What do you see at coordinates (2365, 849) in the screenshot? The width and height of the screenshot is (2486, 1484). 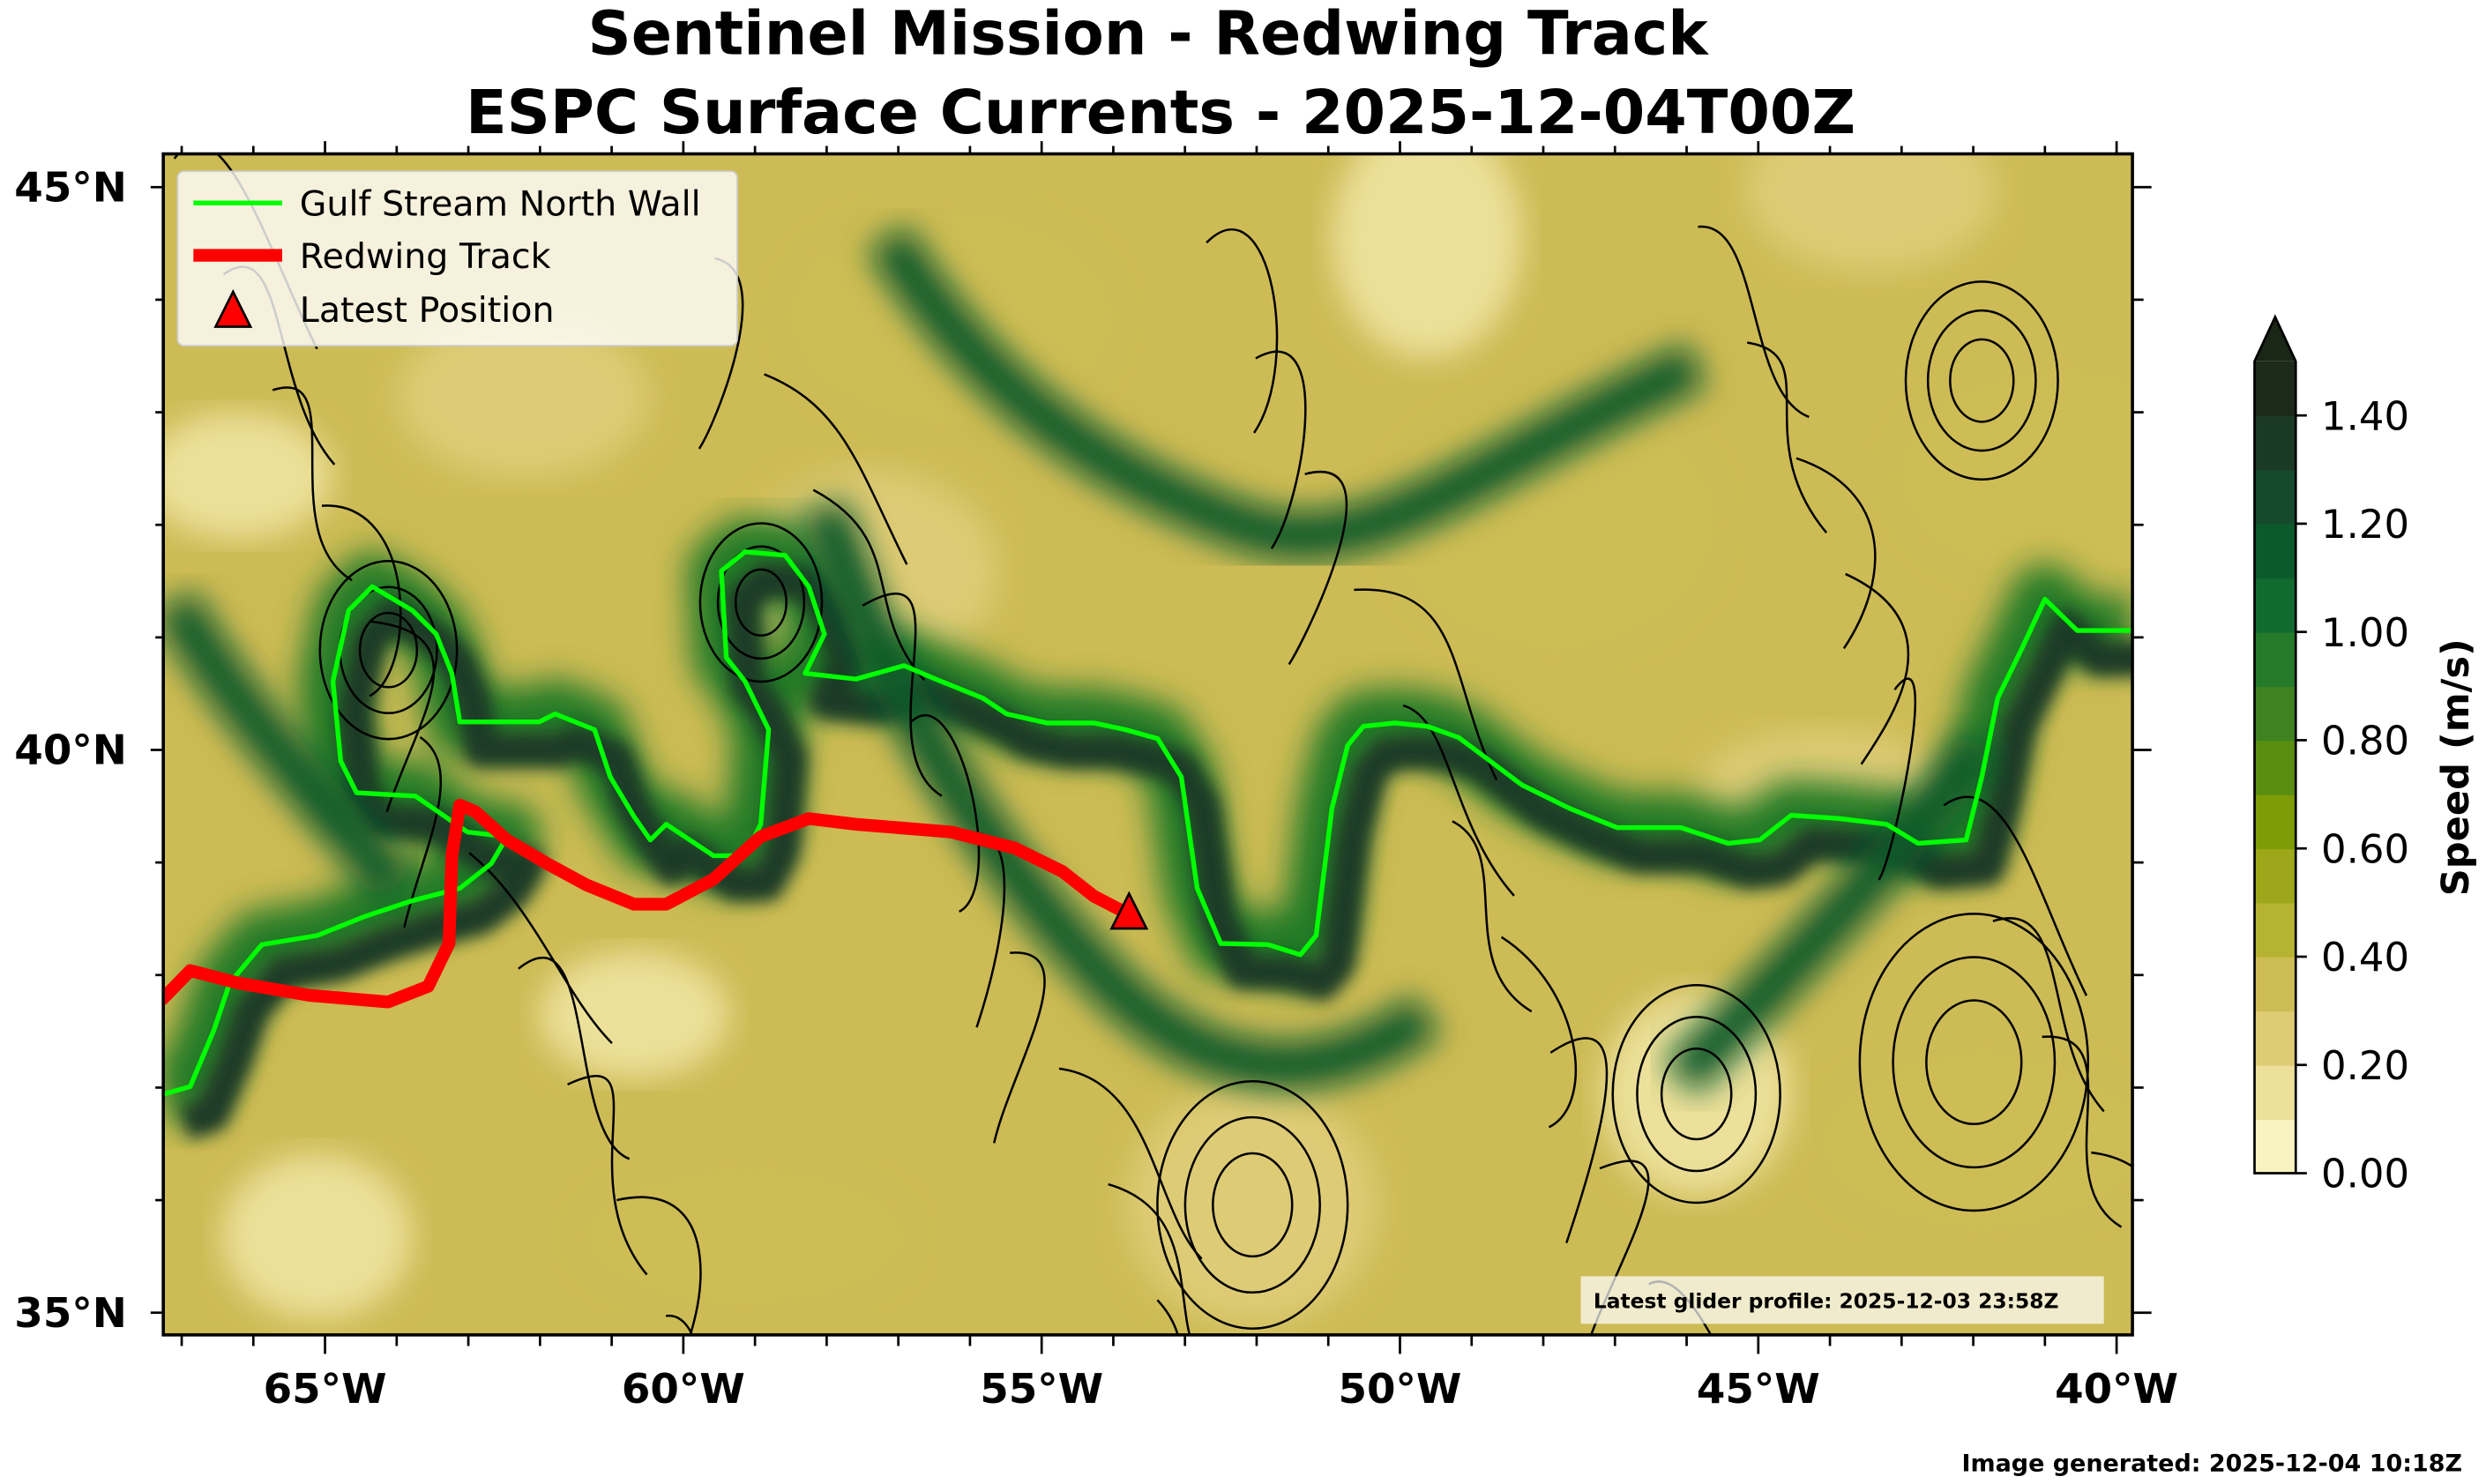 I see `colorbar-tick-label: 0.60` at bounding box center [2365, 849].